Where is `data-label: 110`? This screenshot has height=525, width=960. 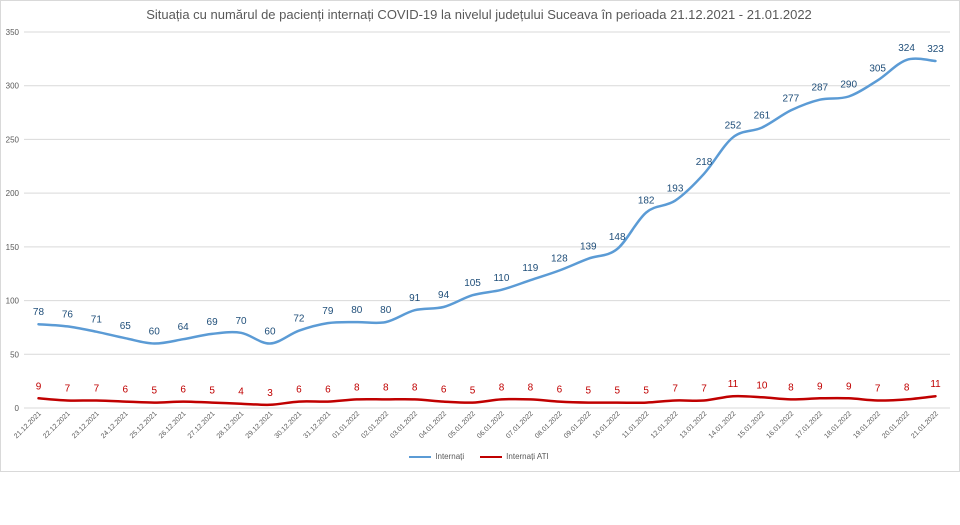
data-label: 110 is located at coordinates (501, 278).